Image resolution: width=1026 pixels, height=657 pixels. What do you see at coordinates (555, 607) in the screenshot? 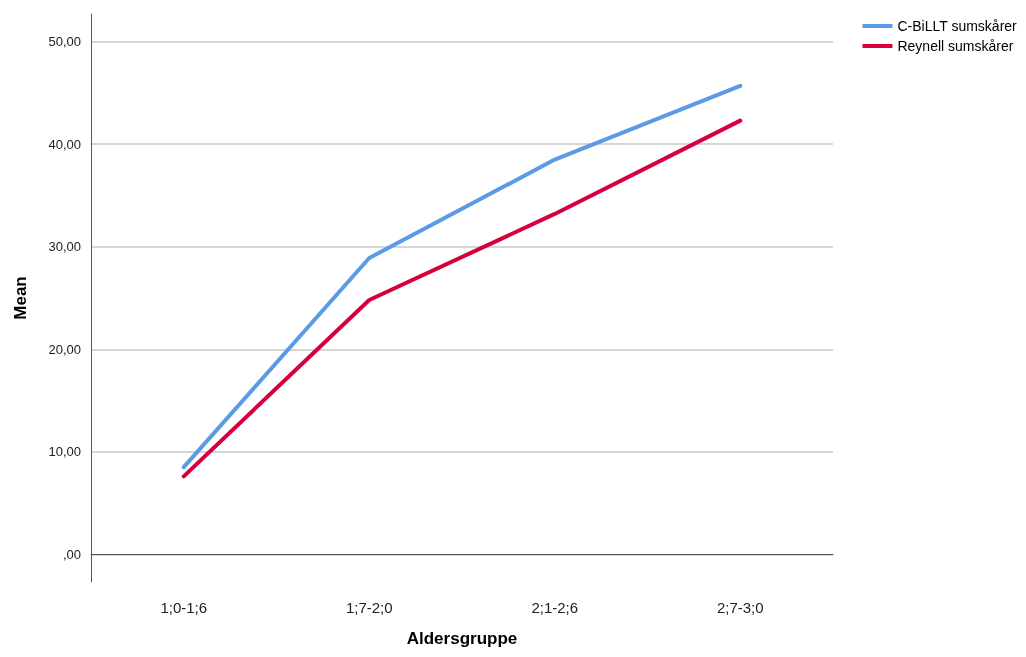
I see `x-tick-label: 2;1-2;6` at bounding box center [555, 607].